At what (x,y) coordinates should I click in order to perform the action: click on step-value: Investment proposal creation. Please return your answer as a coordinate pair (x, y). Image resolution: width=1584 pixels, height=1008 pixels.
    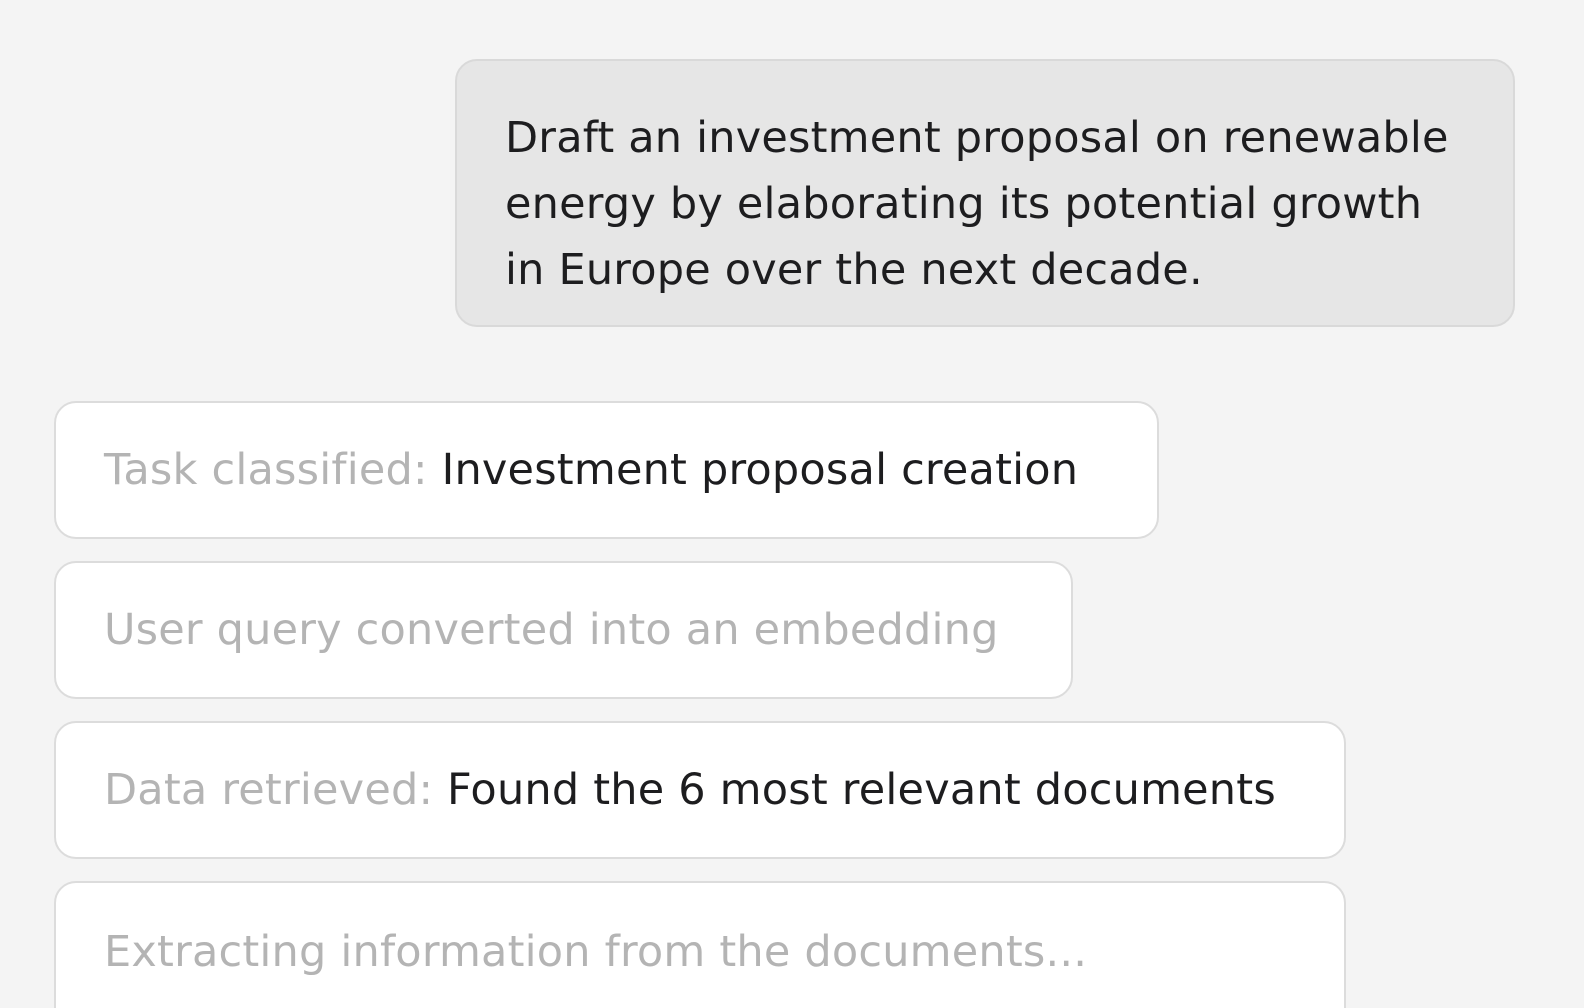
    Looking at the image, I should click on (760, 470).